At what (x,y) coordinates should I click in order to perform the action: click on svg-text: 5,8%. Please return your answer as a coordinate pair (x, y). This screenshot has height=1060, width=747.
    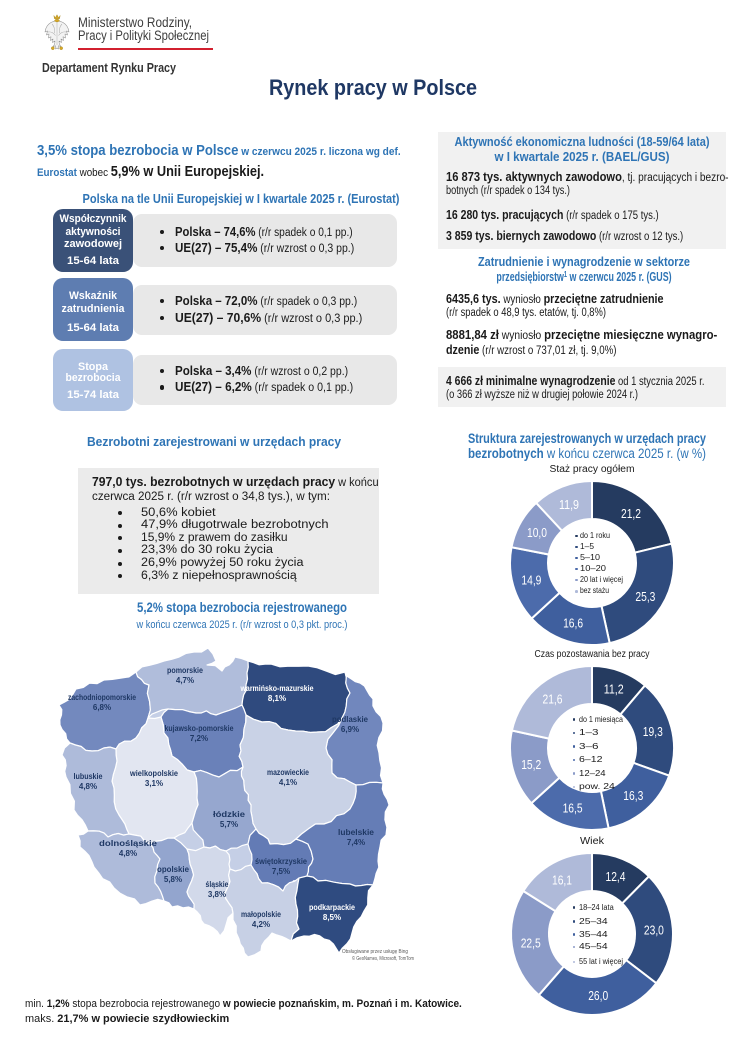
    Looking at the image, I should click on (173, 879).